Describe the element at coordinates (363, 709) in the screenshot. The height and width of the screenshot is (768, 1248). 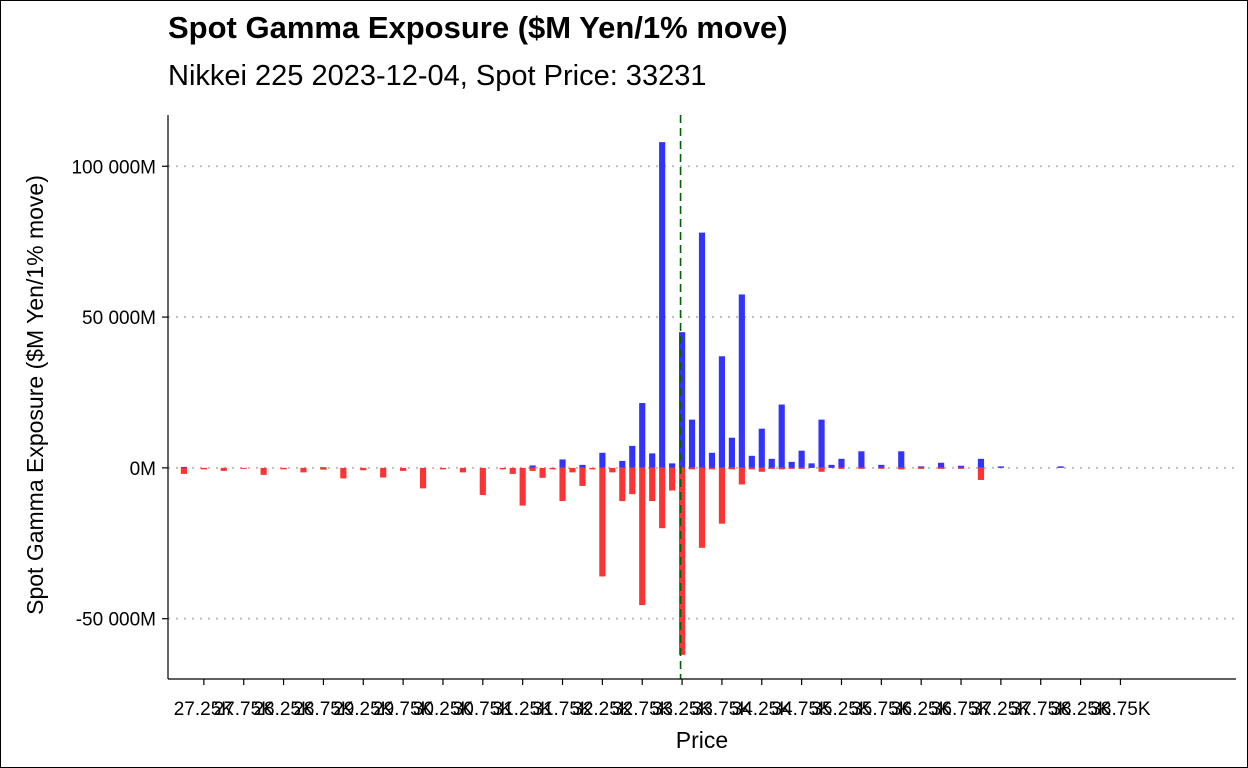
I see `x-tick-label: 29.25K` at that location.